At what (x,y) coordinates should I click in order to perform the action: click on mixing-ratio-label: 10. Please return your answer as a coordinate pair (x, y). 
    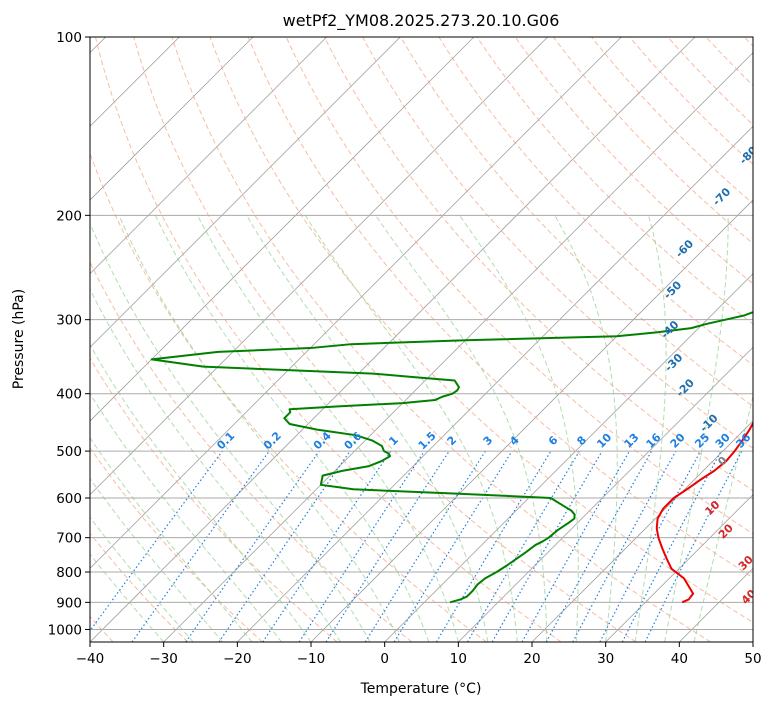
    Looking at the image, I should click on (604, 441).